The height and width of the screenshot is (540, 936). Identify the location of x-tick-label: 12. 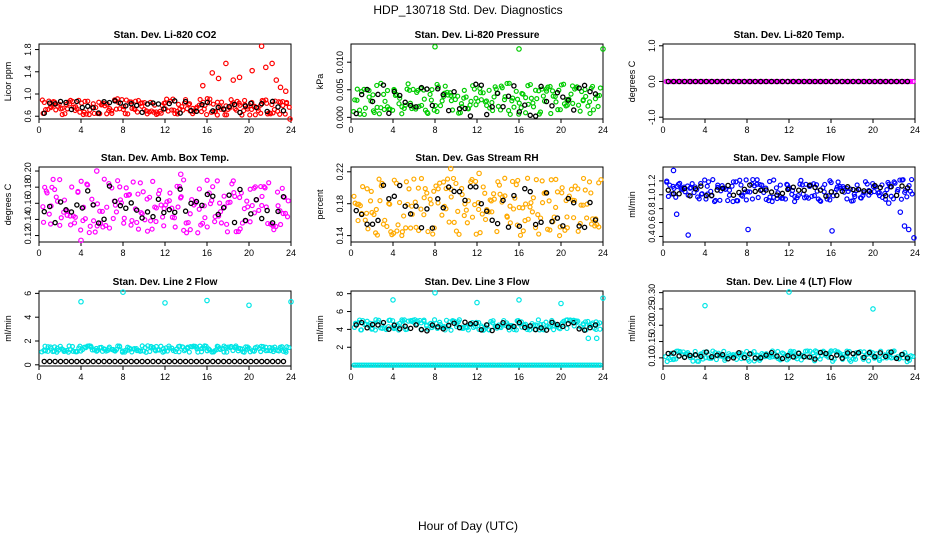
(477, 377).